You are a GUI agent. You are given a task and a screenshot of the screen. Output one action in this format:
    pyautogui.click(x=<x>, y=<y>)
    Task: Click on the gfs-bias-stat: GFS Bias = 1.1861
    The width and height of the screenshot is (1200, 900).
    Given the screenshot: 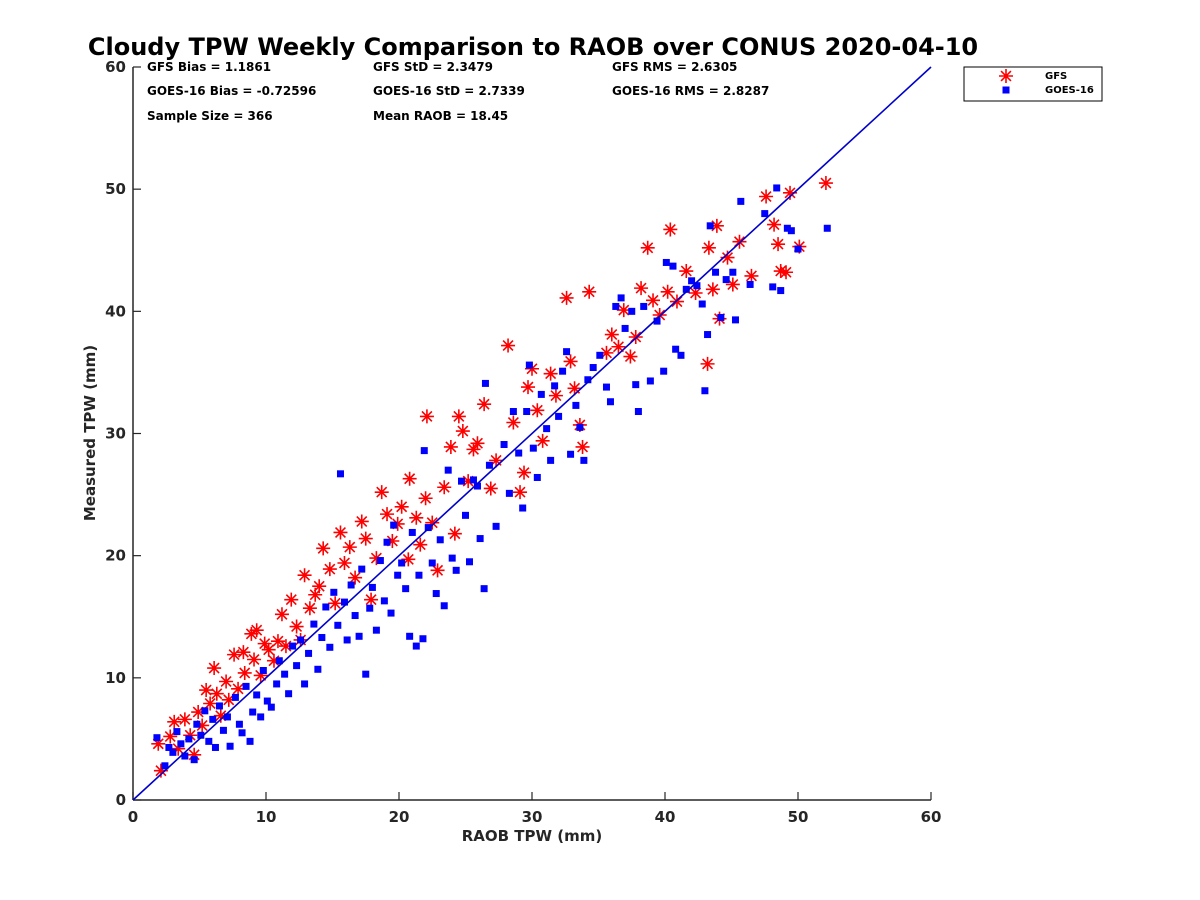 What is the action you would take?
    pyautogui.click(x=209, y=67)
    